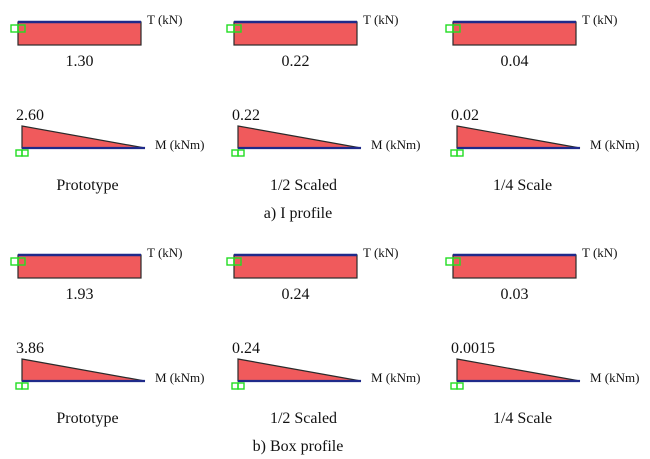 Image resolution: width=650 pixels, height=459 pixels. I want to click on moment-value-label: 3.86, so click(30, 348).